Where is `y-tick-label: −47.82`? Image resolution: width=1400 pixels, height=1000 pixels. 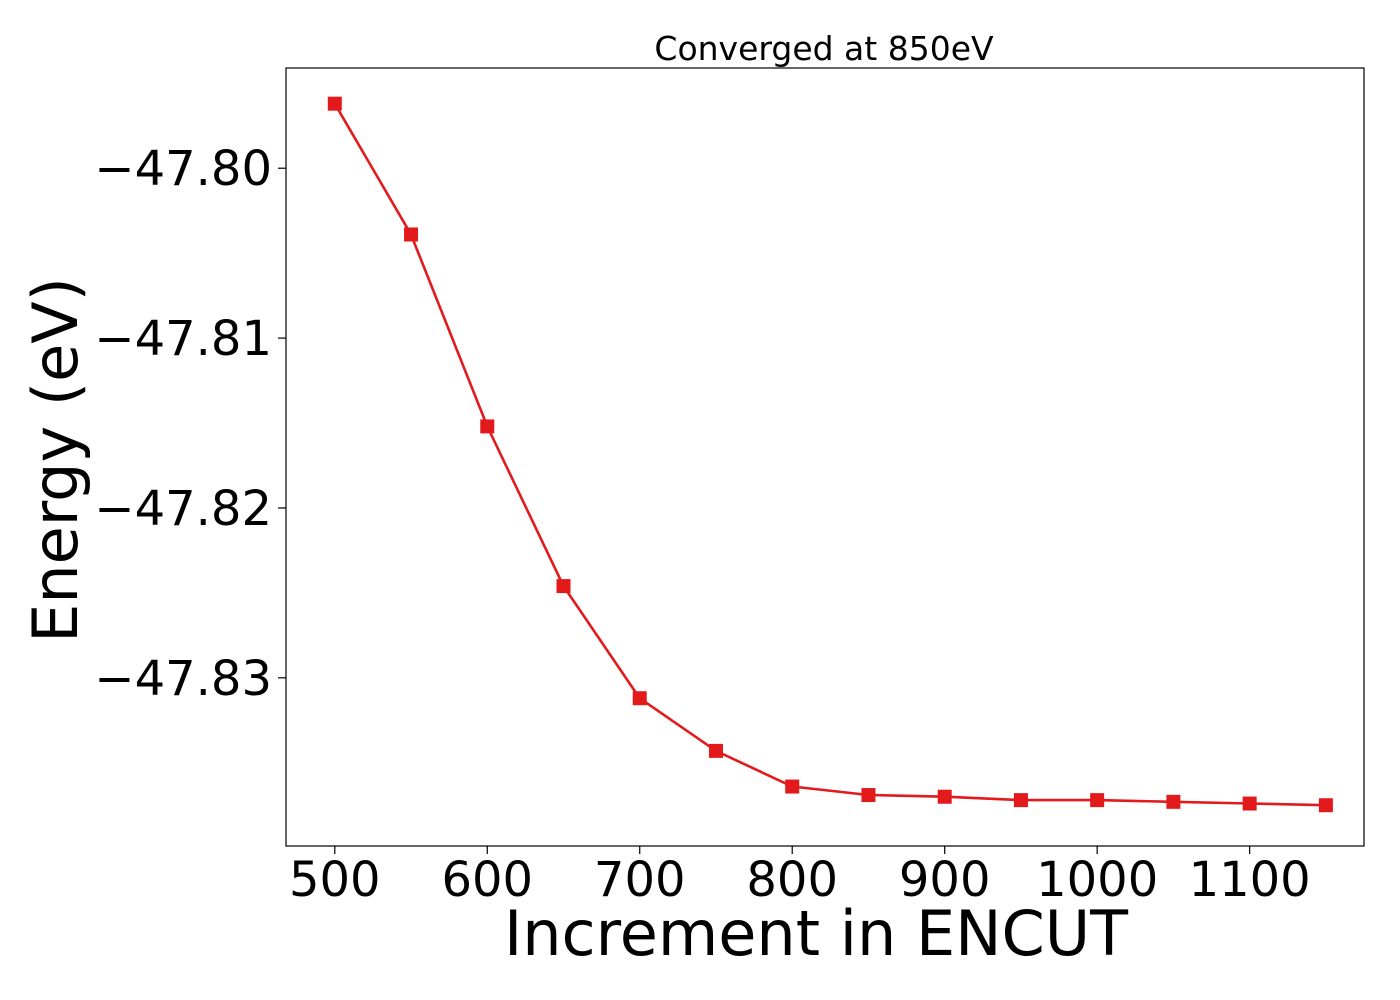
y-tick-label: −47.82 is located at coordinates (183, 509).